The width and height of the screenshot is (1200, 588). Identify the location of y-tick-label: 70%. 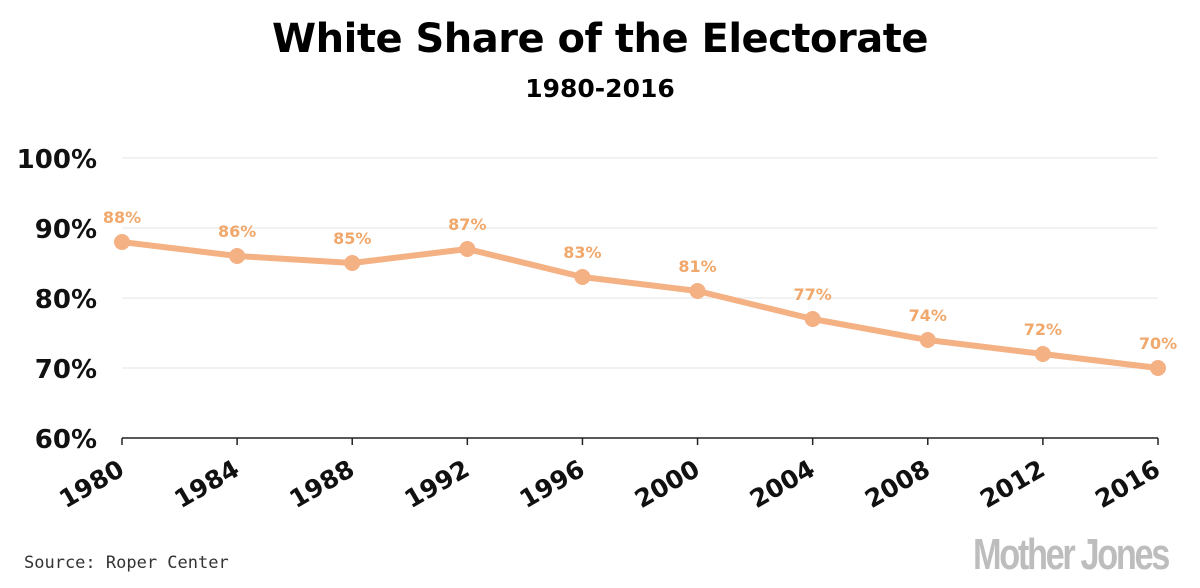
(66, 370).